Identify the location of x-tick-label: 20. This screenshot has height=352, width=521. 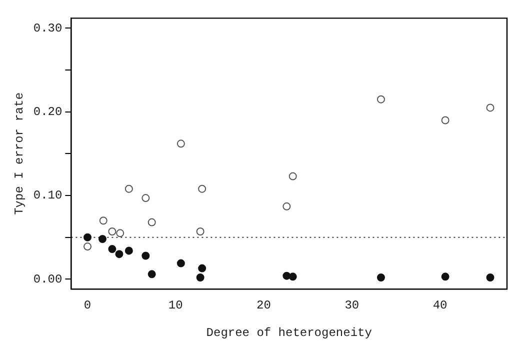
(263, 305).